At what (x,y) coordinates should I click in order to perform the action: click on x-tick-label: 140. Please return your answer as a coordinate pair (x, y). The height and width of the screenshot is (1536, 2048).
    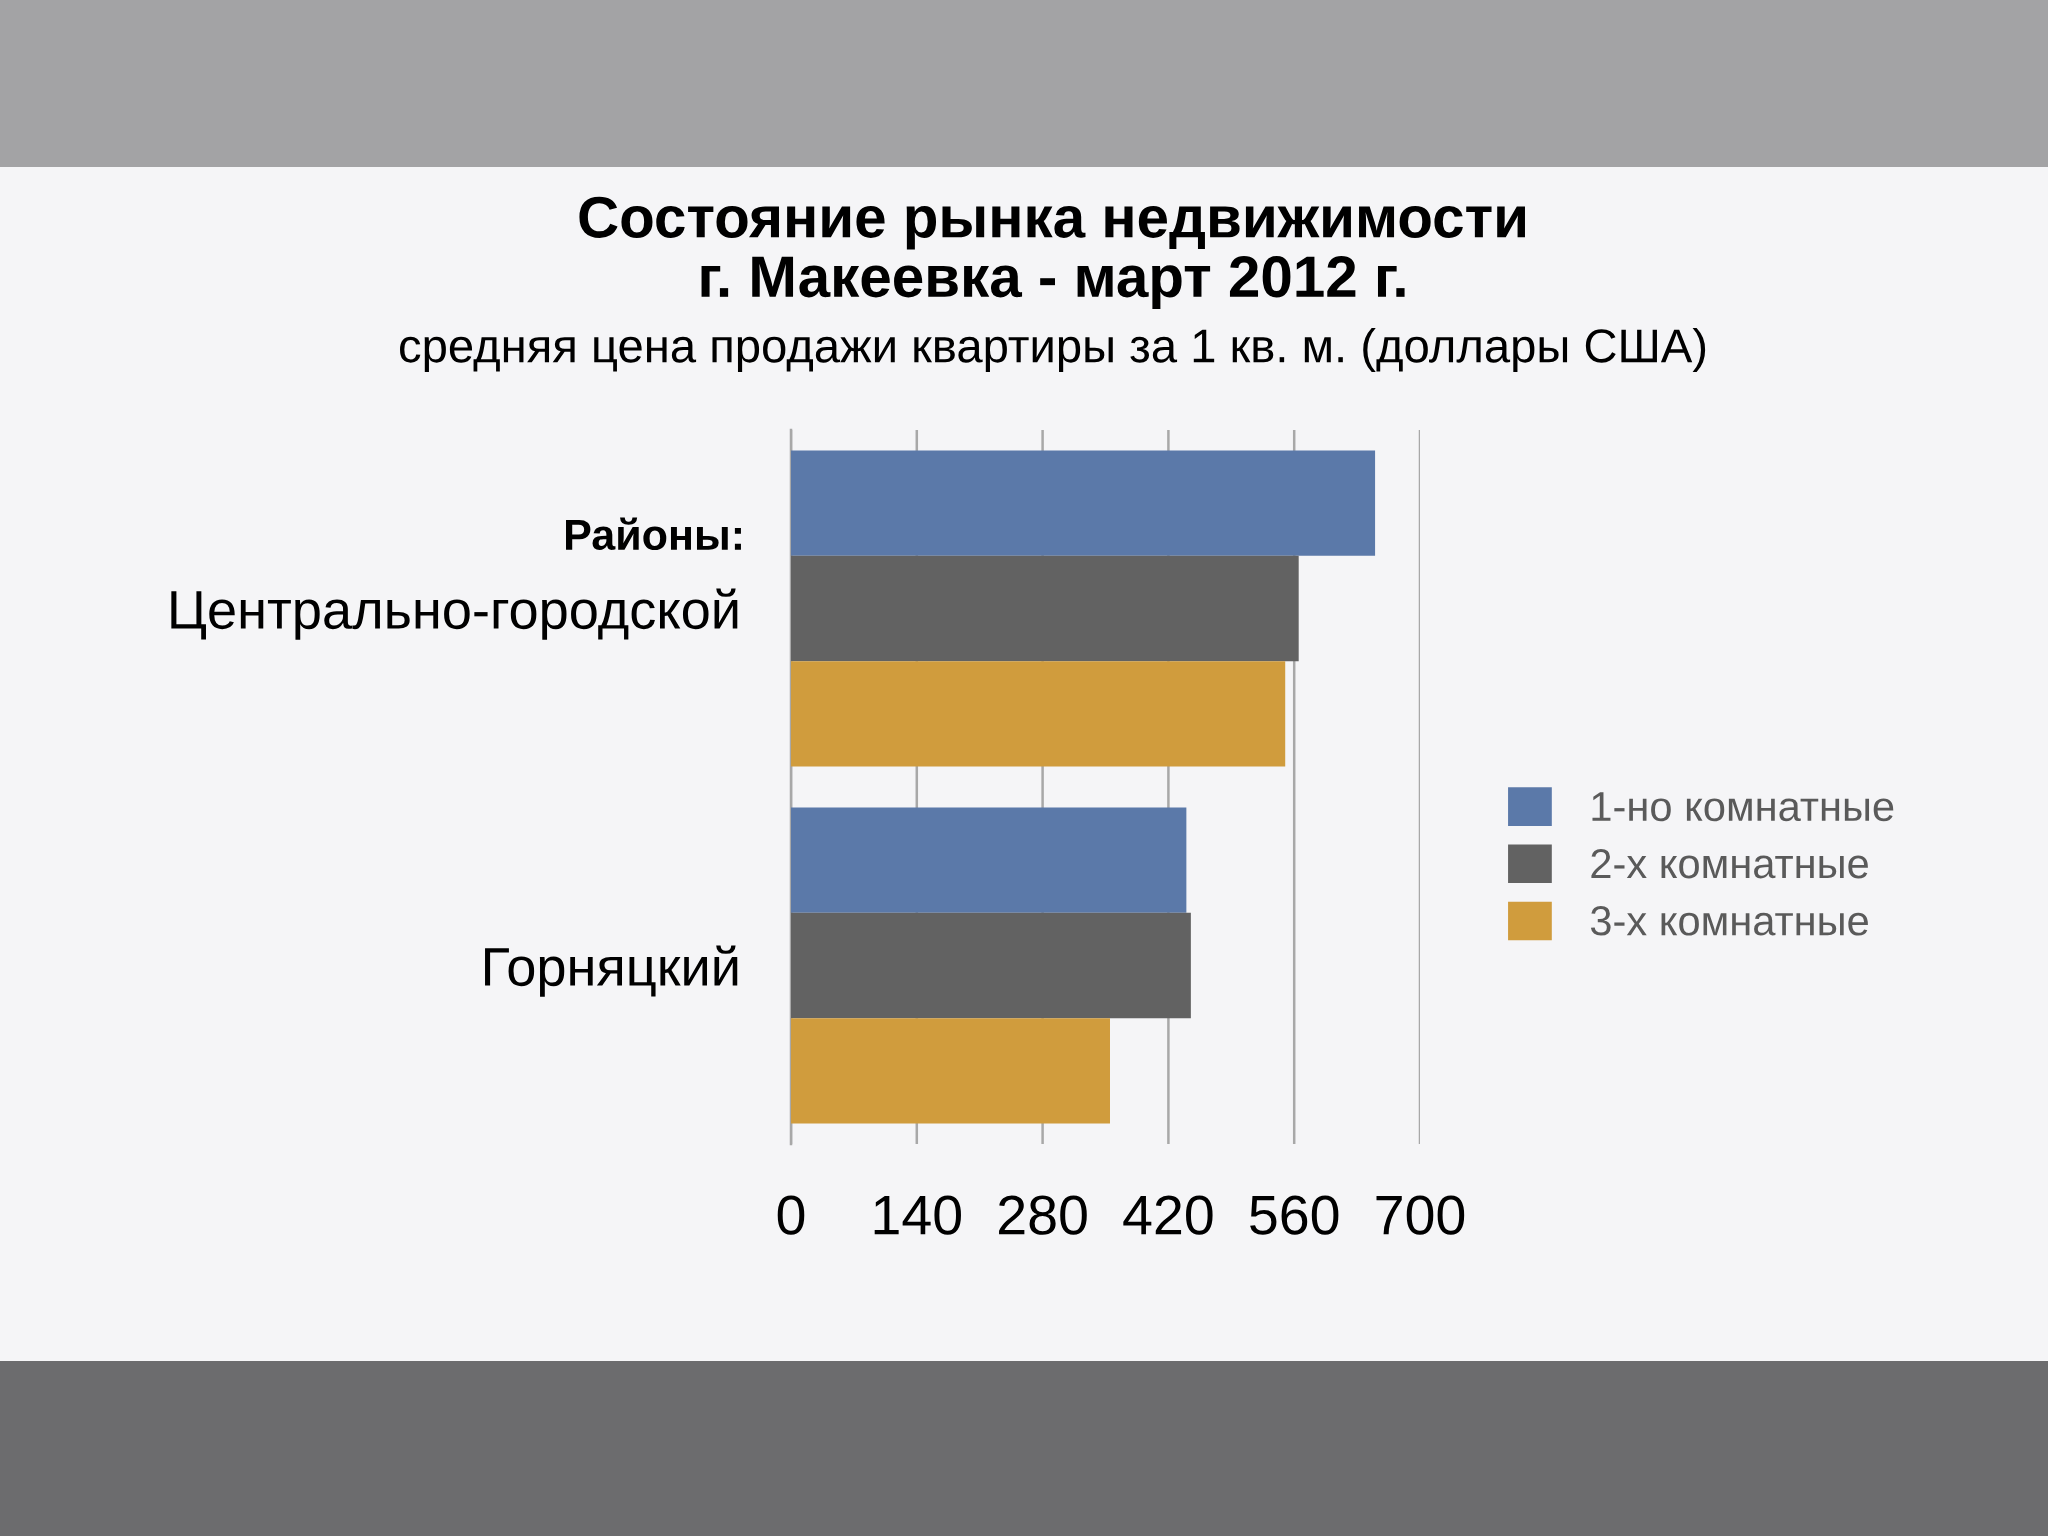
    Looking at the image, I should click on (917, 1215).